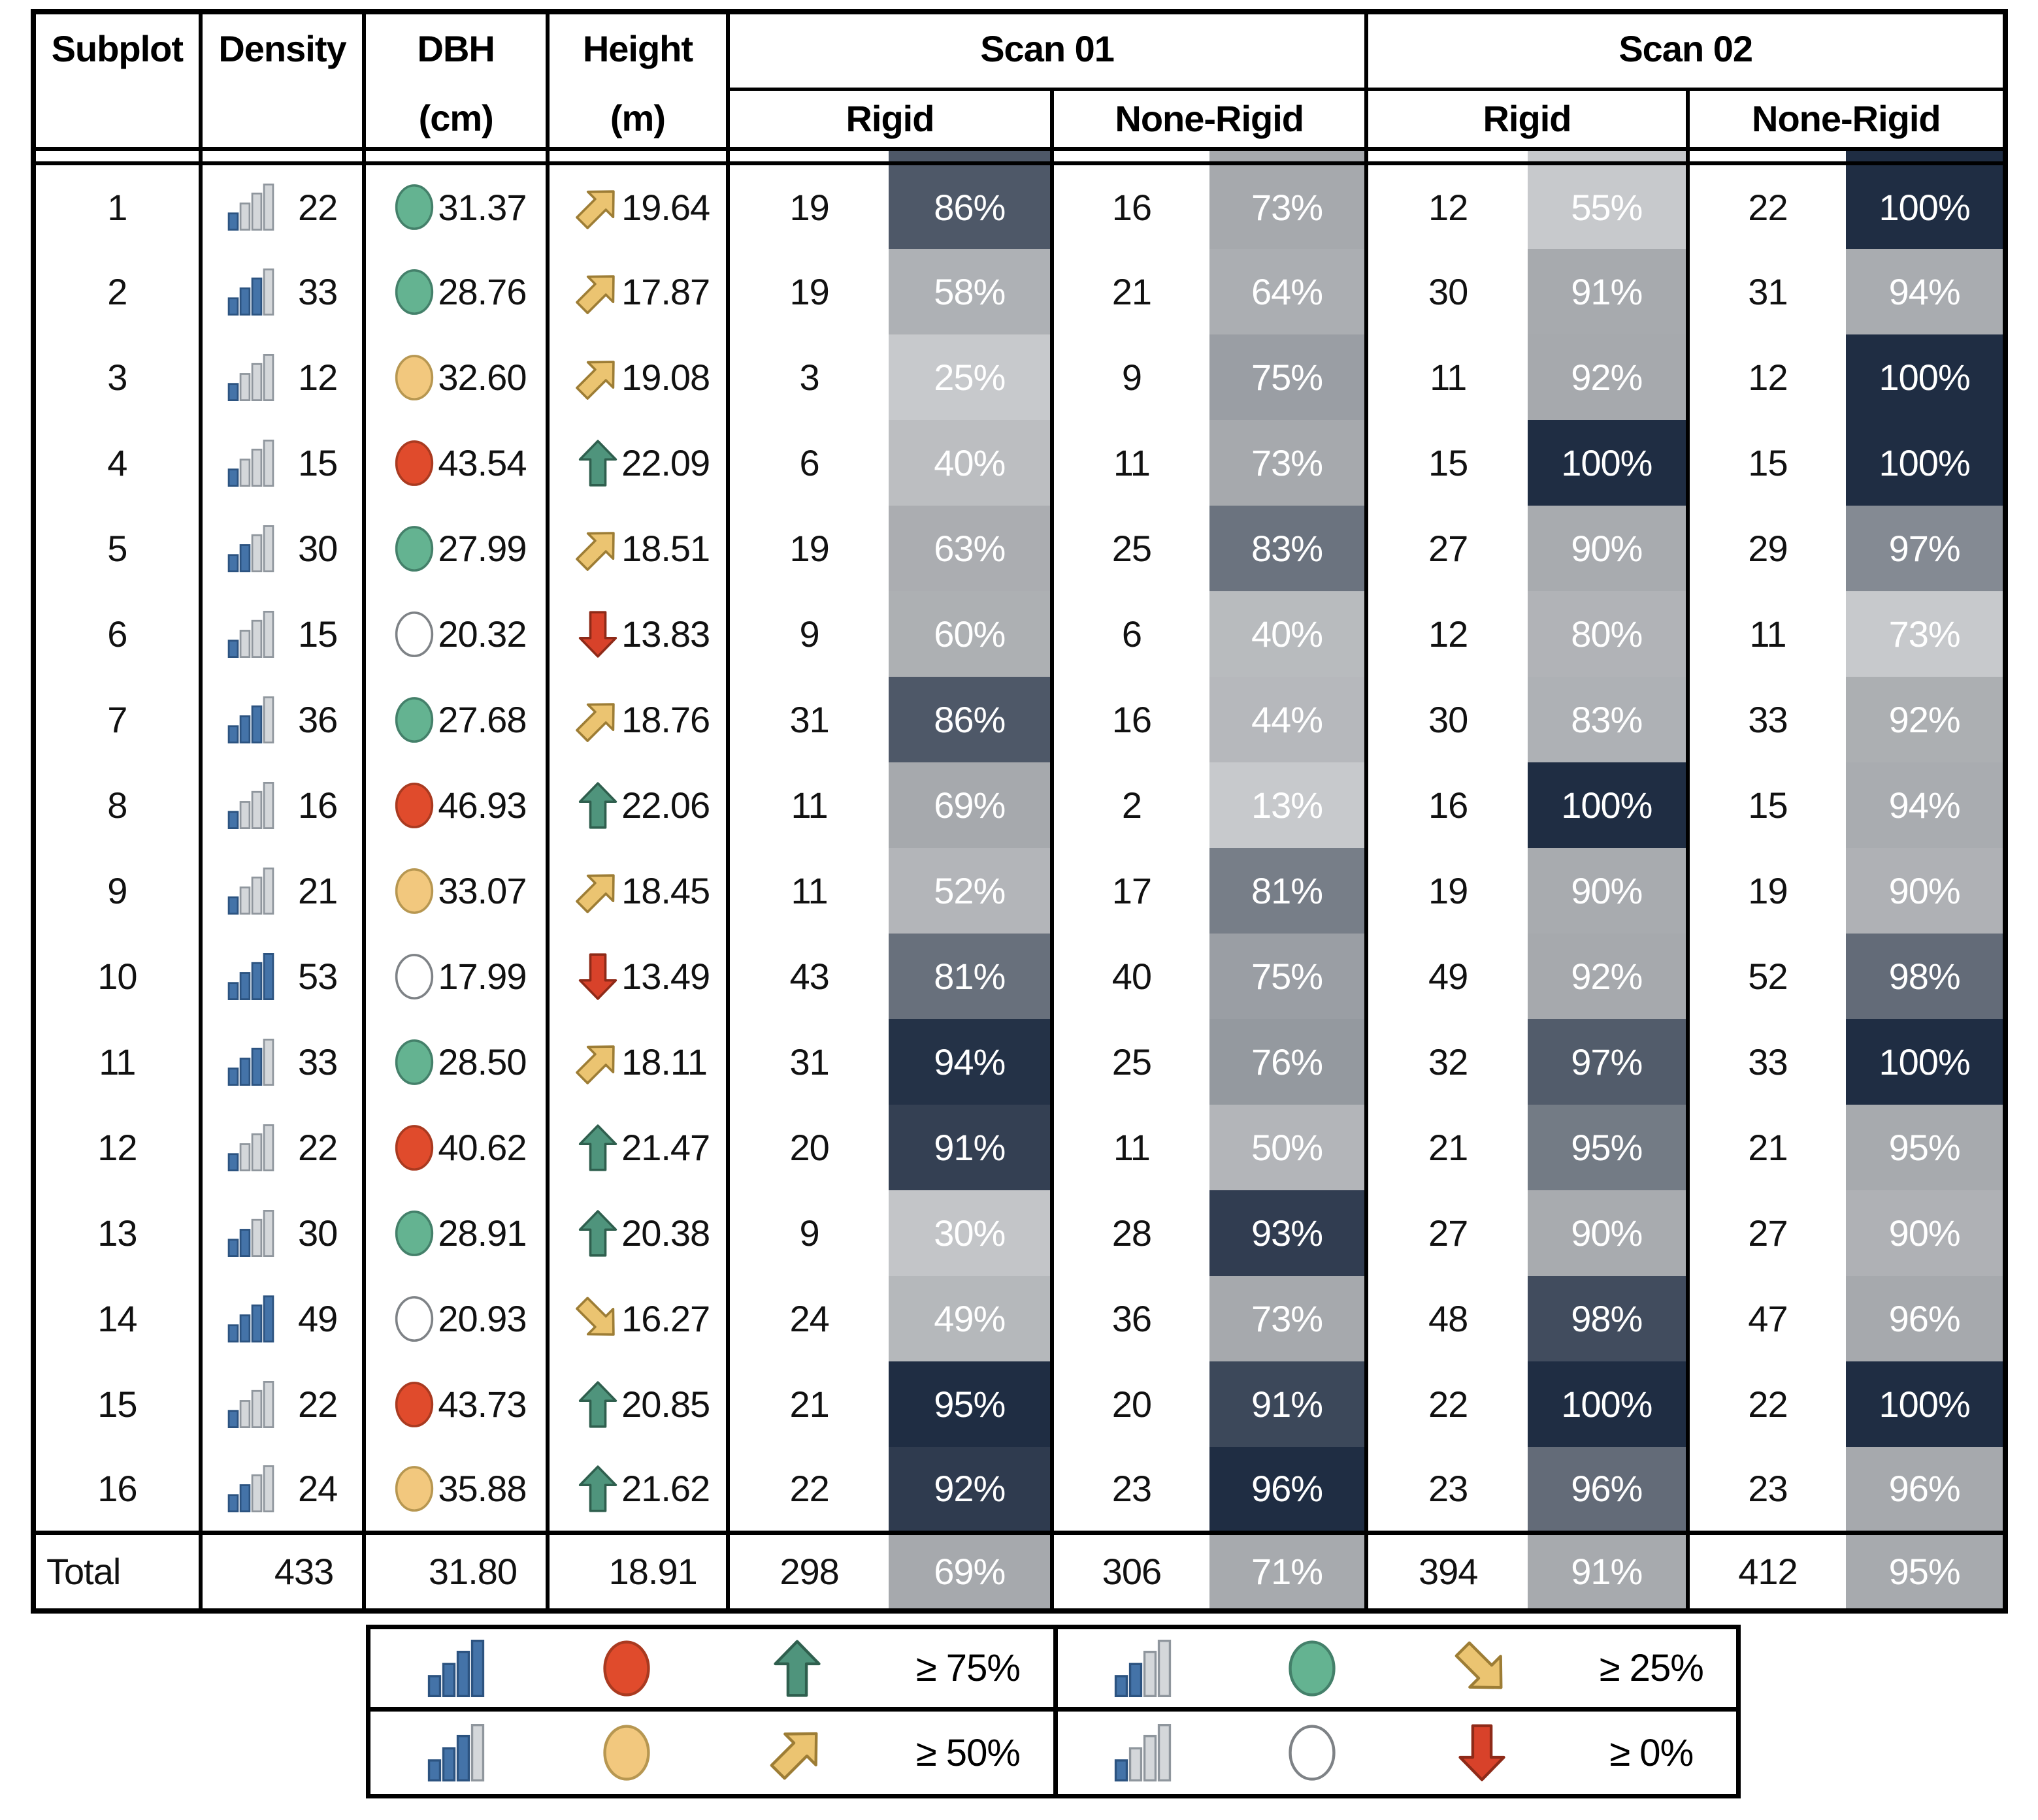 This screenshot has height=1820, width=2038. Describe the element at coordinates (1608, 634) in the screenshot. I see `scan02-rigid-pct: 80%` at that location.